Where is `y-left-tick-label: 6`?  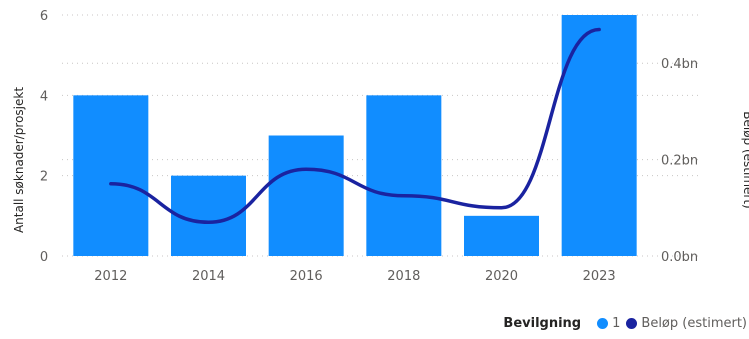 y-left-tick-label: 6 is located at coordinates (44, 16).